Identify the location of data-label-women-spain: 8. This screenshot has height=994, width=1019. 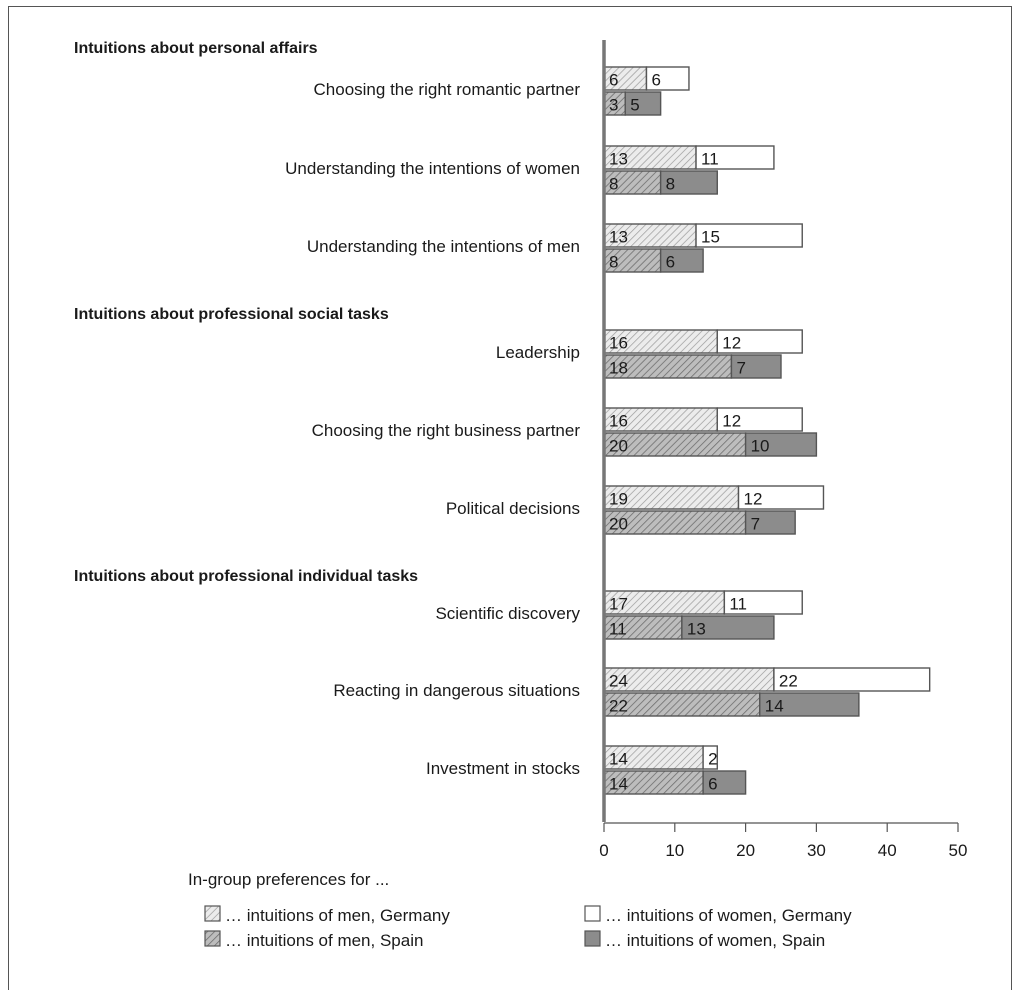
(670, 184).